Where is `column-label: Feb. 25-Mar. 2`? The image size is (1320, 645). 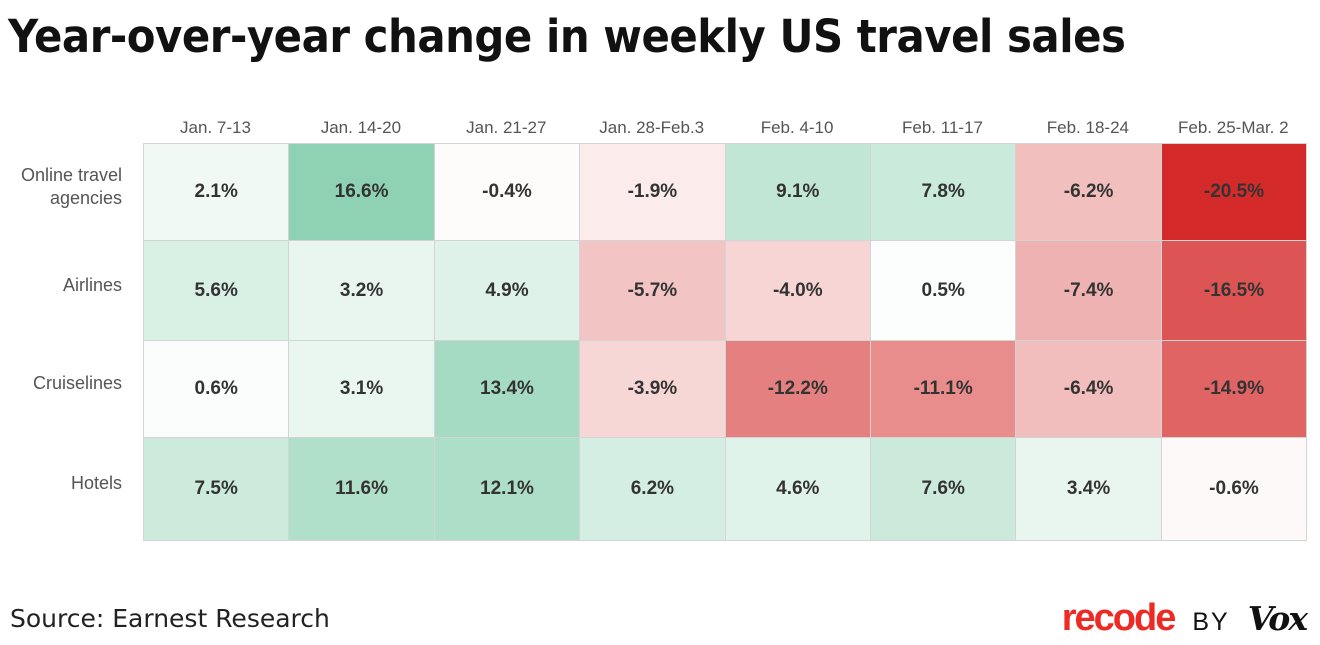 column-label: Feb. 25-Mar. 2 is located at coordinates (1233, 127).